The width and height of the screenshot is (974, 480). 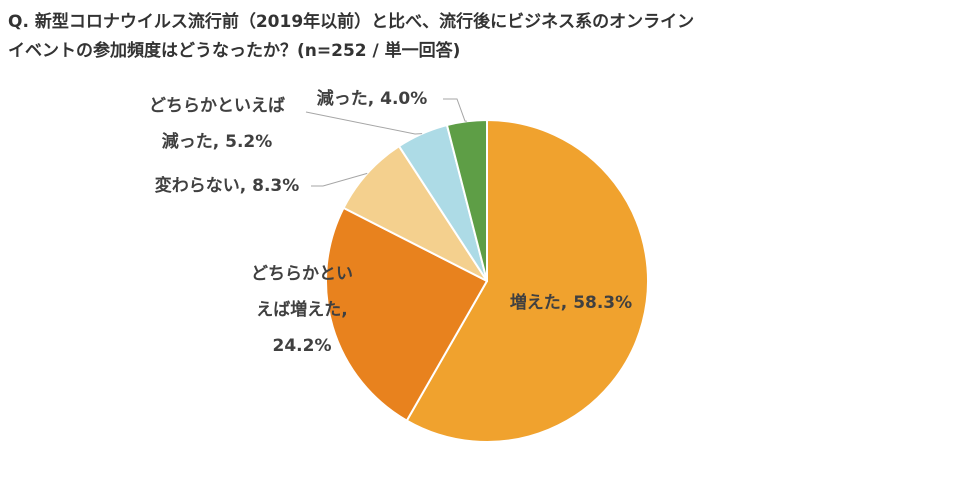 What do you see at coordinates (302, 346) in the screenshot?
I see `slice-label: 24.2%` at bounding box center [302, 346].